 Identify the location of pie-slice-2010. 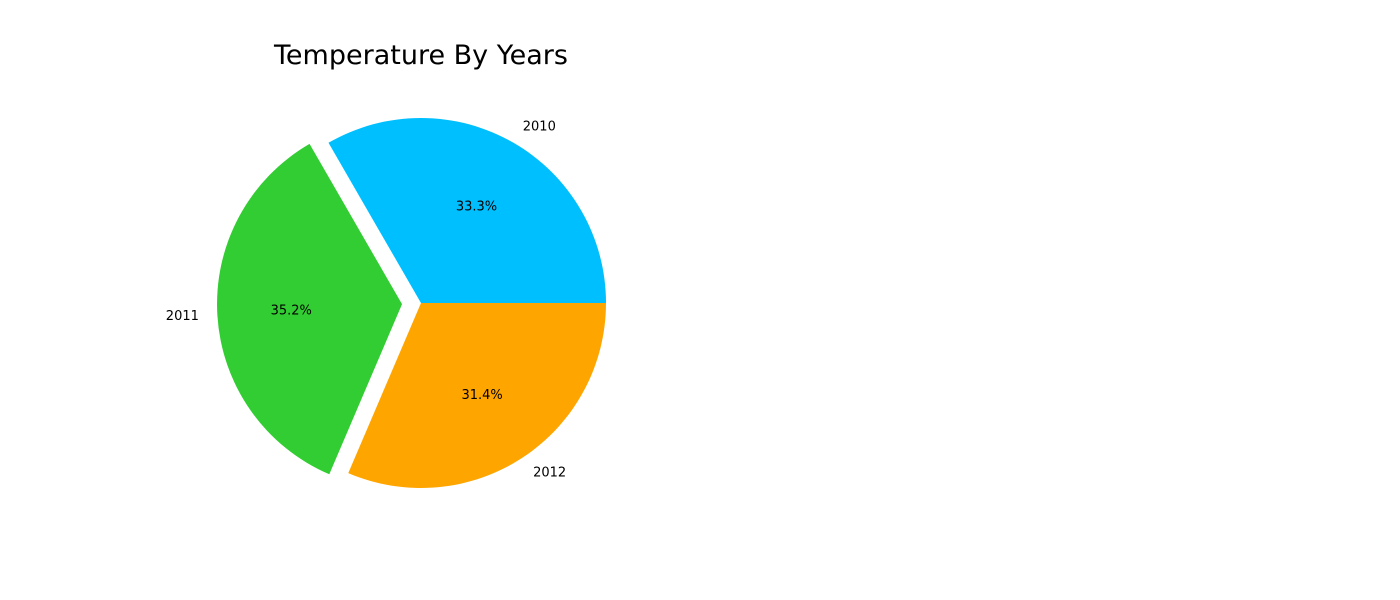
(467, 210).